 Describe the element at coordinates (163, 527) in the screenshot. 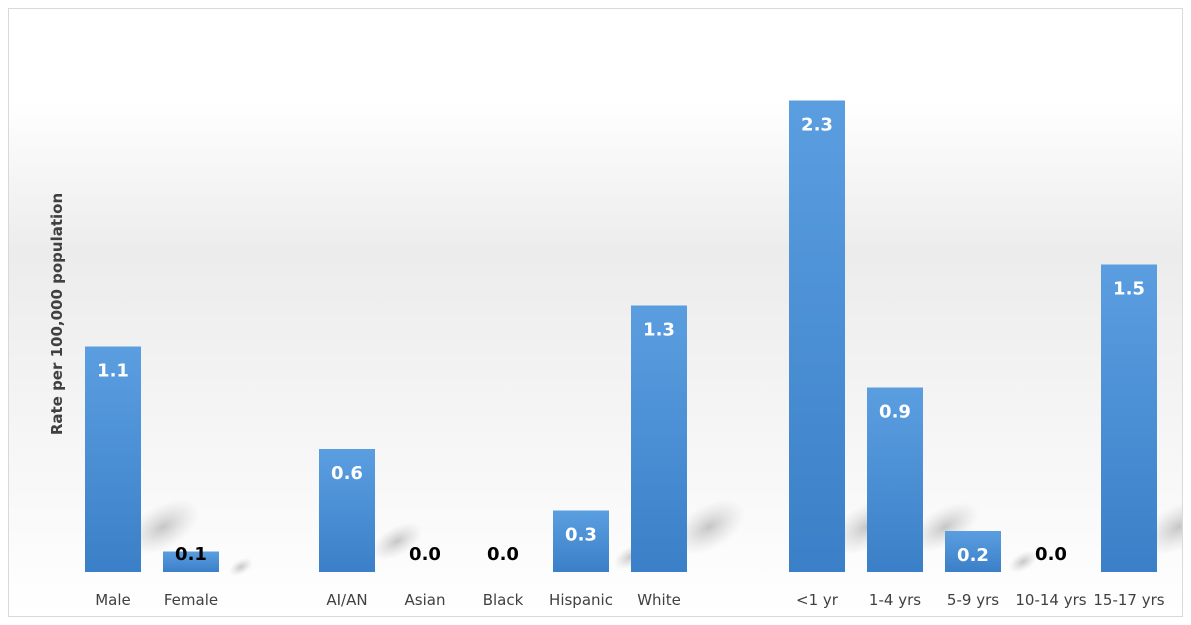

I see `bar-shadow-male` at that location.